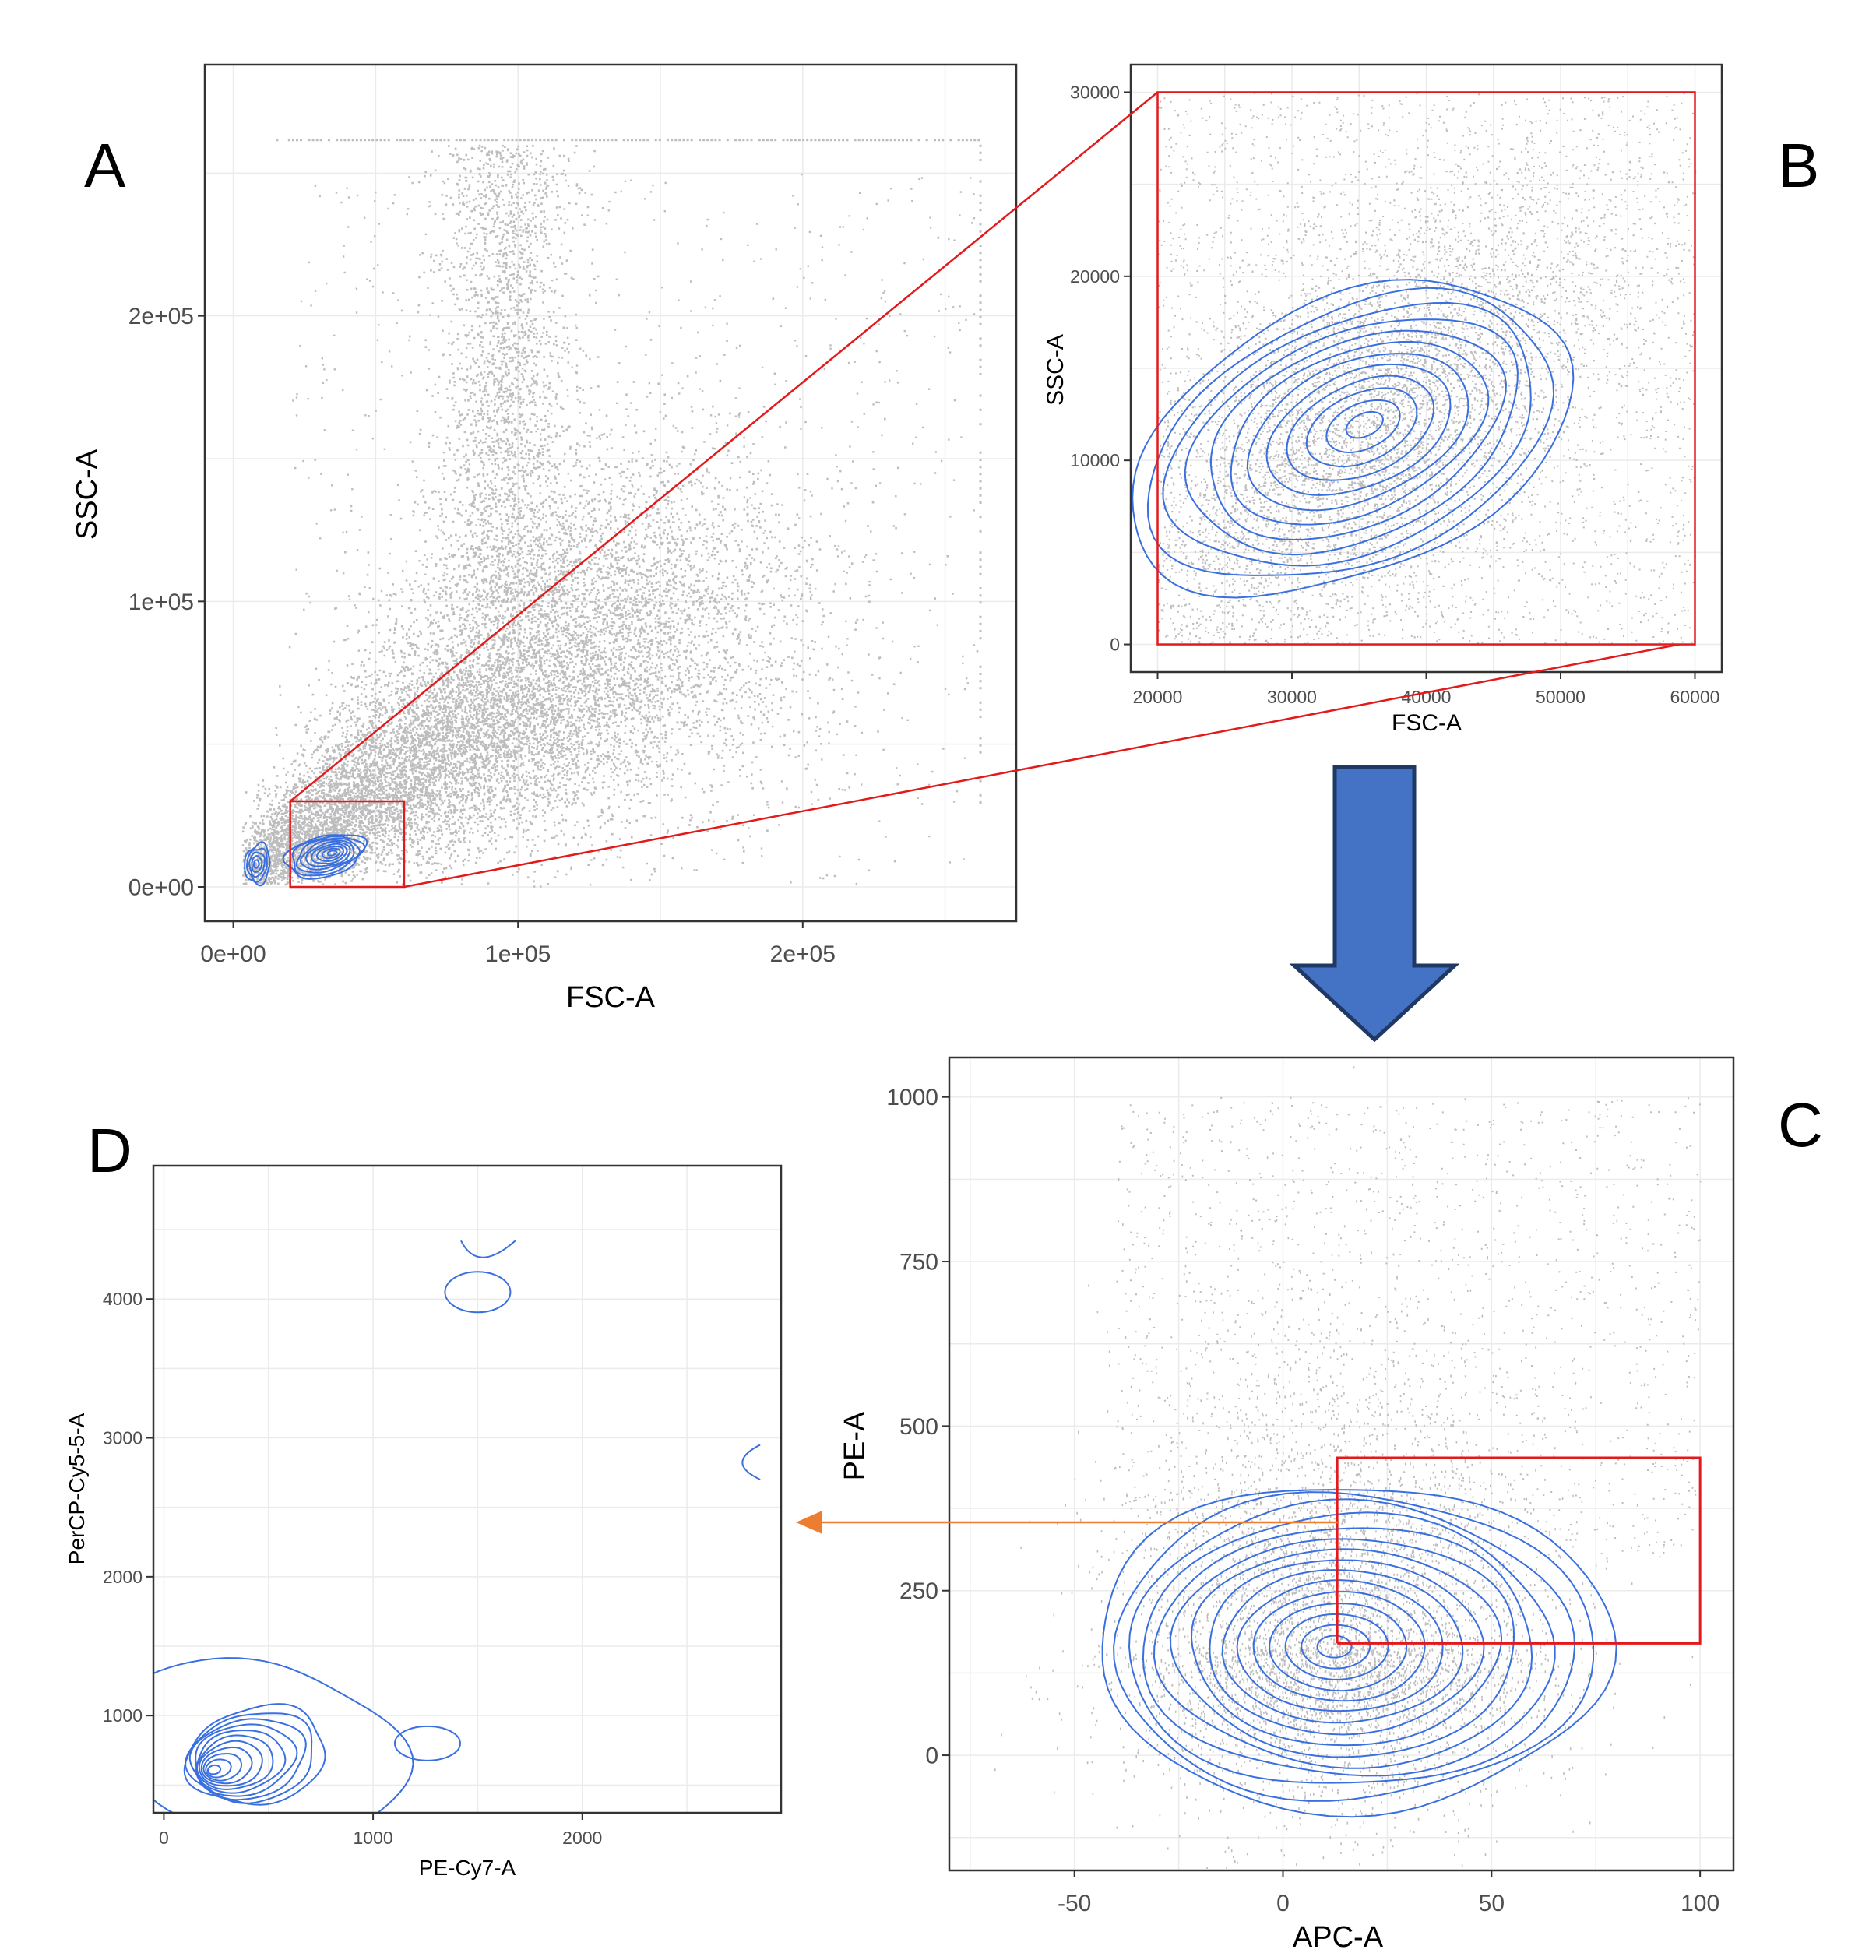  I want to click on panel-letter-c: C, so click(1800, 1124).